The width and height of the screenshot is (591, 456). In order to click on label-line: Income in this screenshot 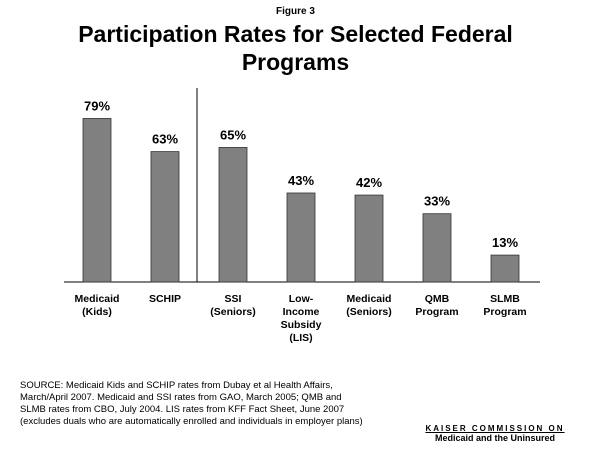, I will do `click(301, 312)`.